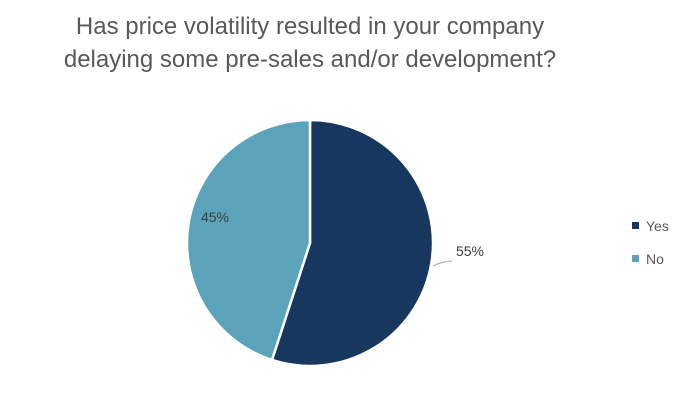 This screenshot has height=407, width=683. I want to click on legend-item-no: No, so click(650, 258).